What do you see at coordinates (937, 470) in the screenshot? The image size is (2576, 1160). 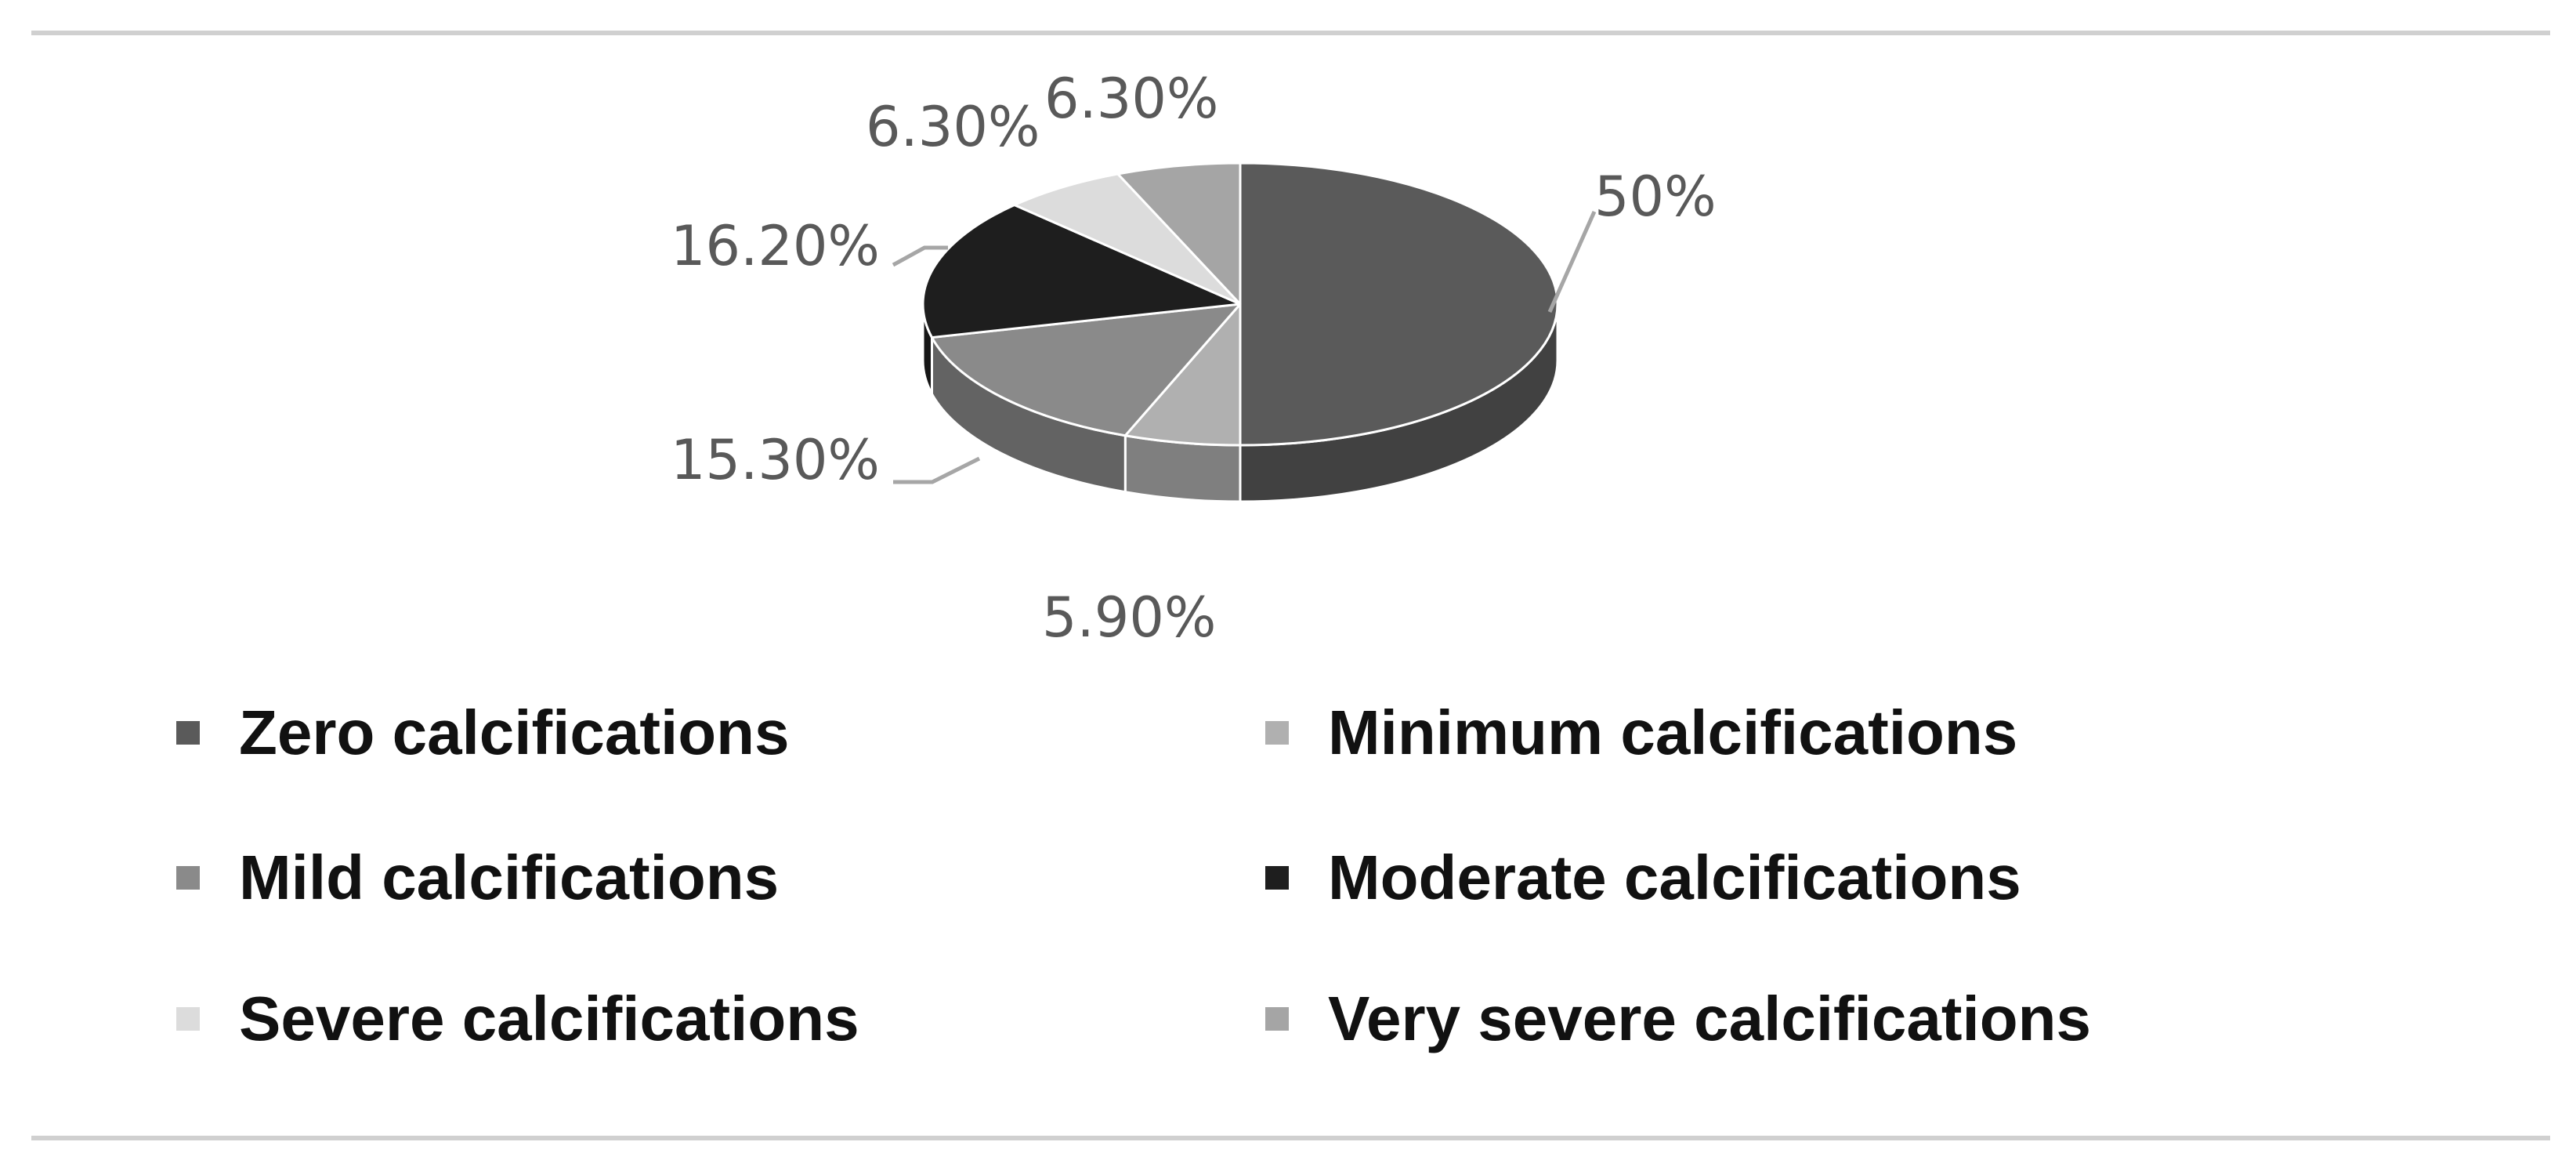 I see `leader-line-mild` at bounding box center [937, 470].